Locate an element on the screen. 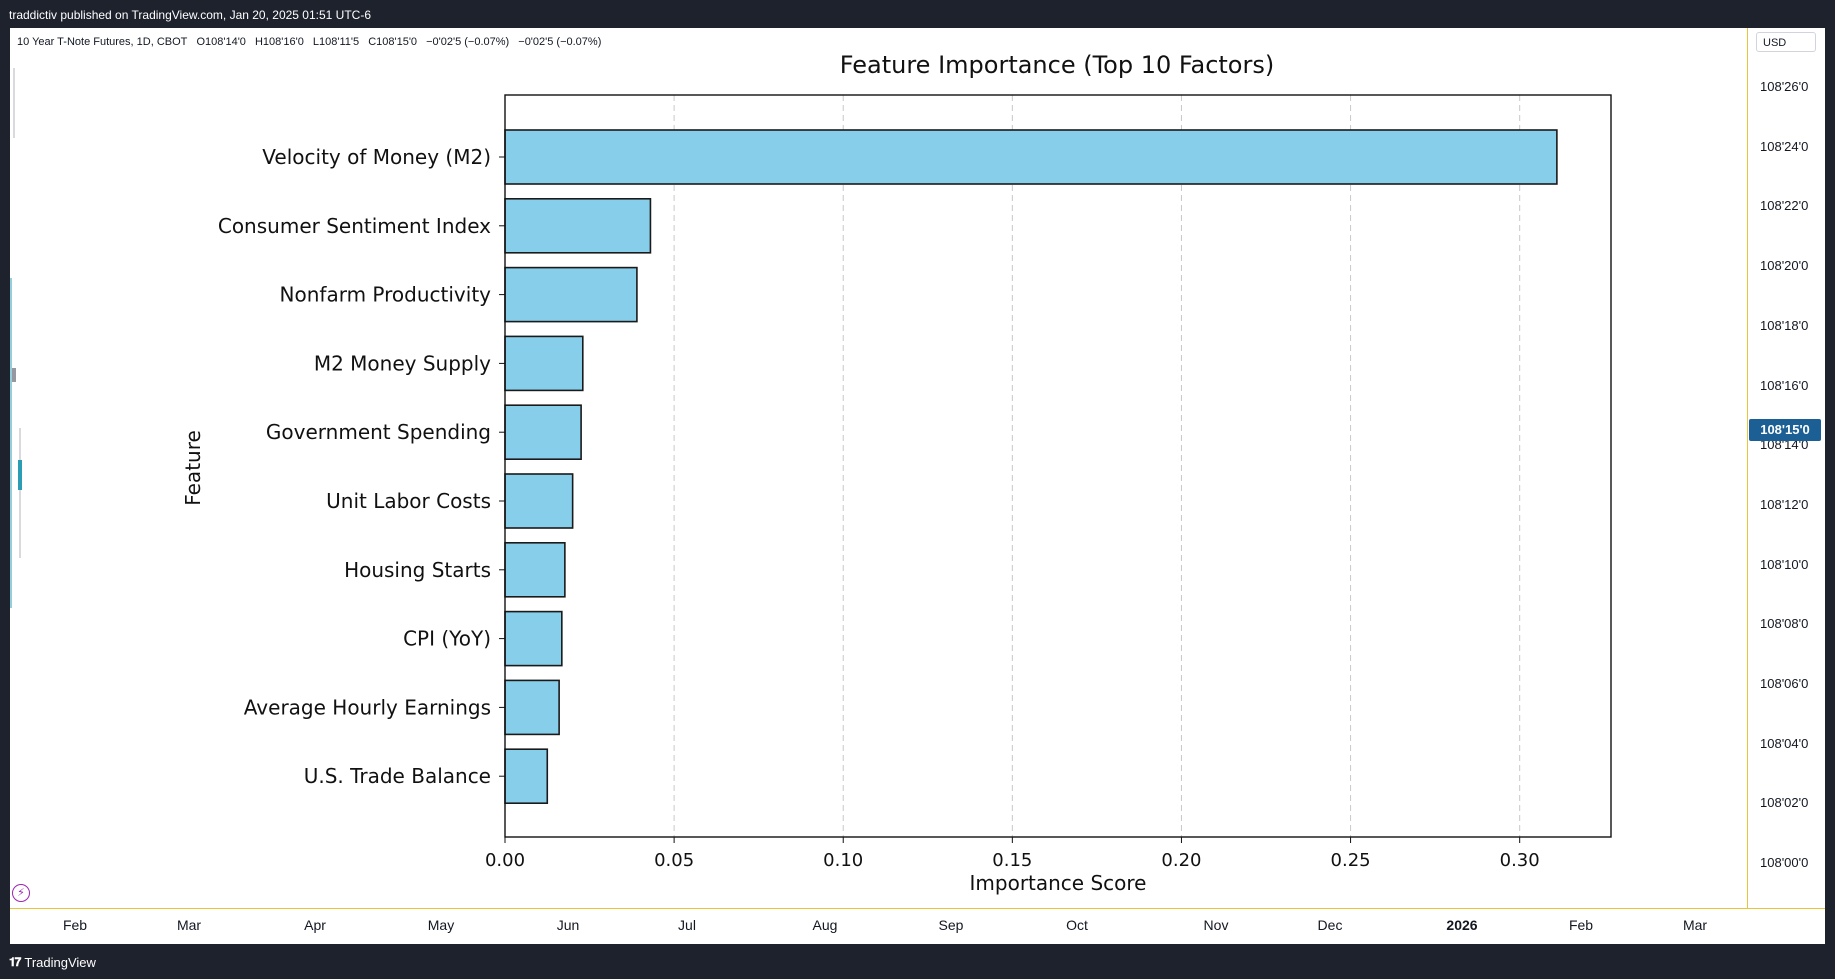  x-tick-label: 0.10 is located at coordinates (843, 860).